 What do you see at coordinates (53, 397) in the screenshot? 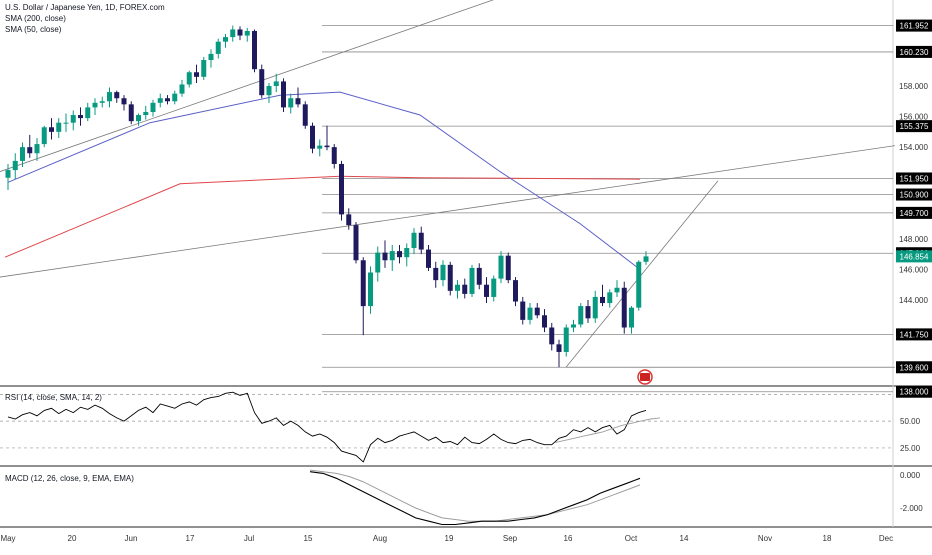
I see `rsi-legend-text: RSI (14, close, SMA, 14, 2)` at bounding box center [53, 397].